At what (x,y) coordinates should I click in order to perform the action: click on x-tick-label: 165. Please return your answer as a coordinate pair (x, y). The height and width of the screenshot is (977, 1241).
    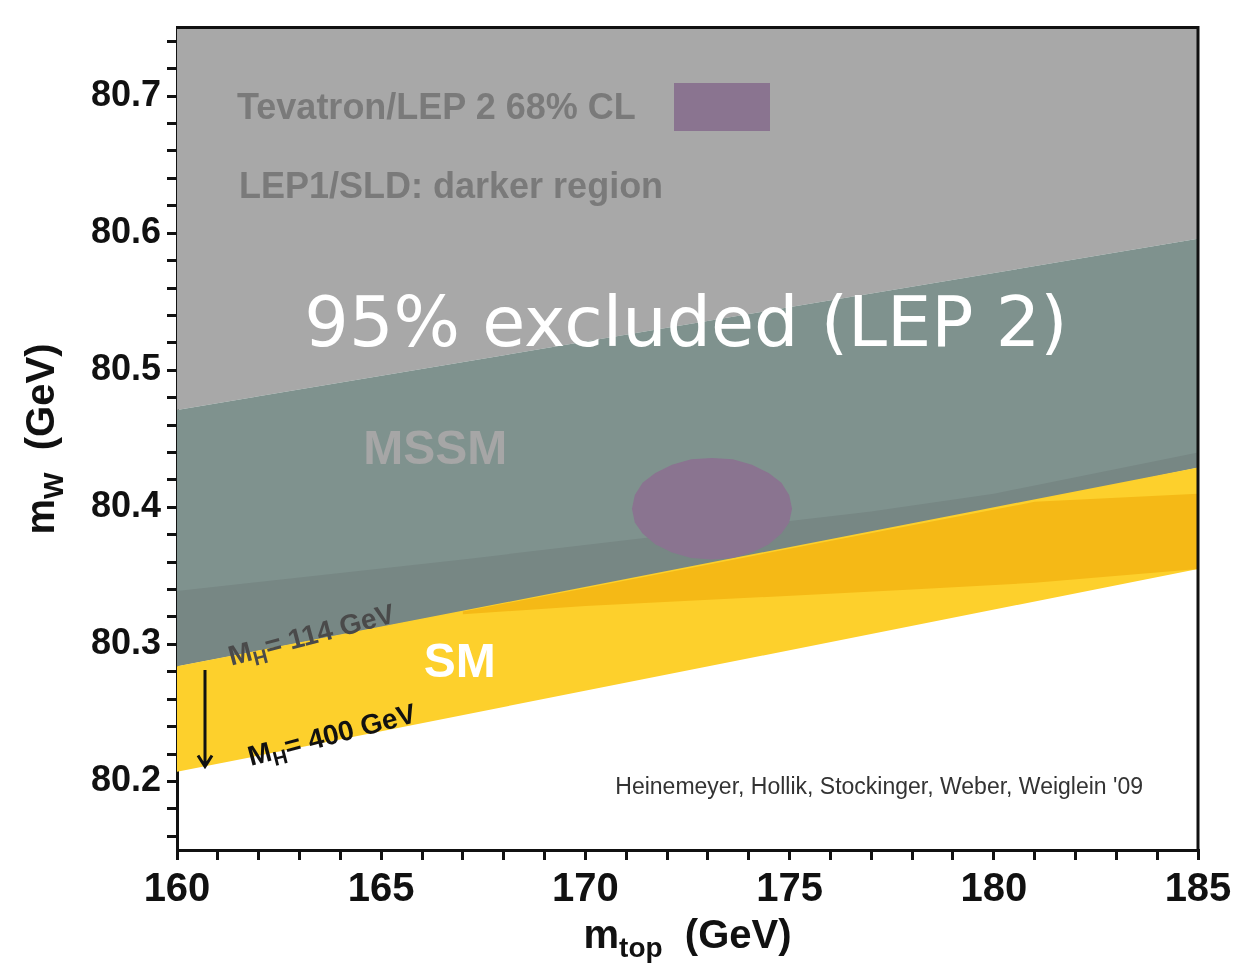
    Looking at the image, I should click on (381, 887).